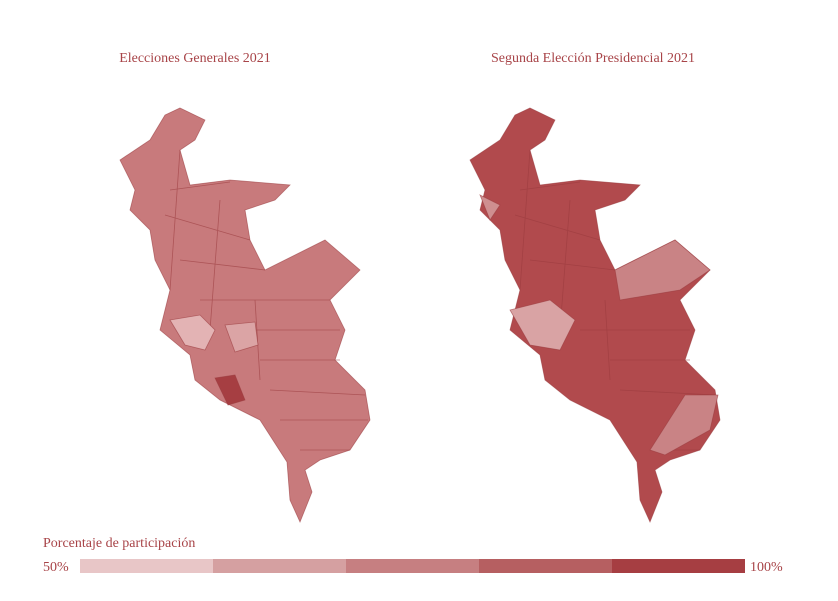 The width and height of the screenshot is (838, 601). Describe the element at coordinates (593, 58) in the screenshot. I see `map-title: Segunda Elección Presidencial 2021` at that location.